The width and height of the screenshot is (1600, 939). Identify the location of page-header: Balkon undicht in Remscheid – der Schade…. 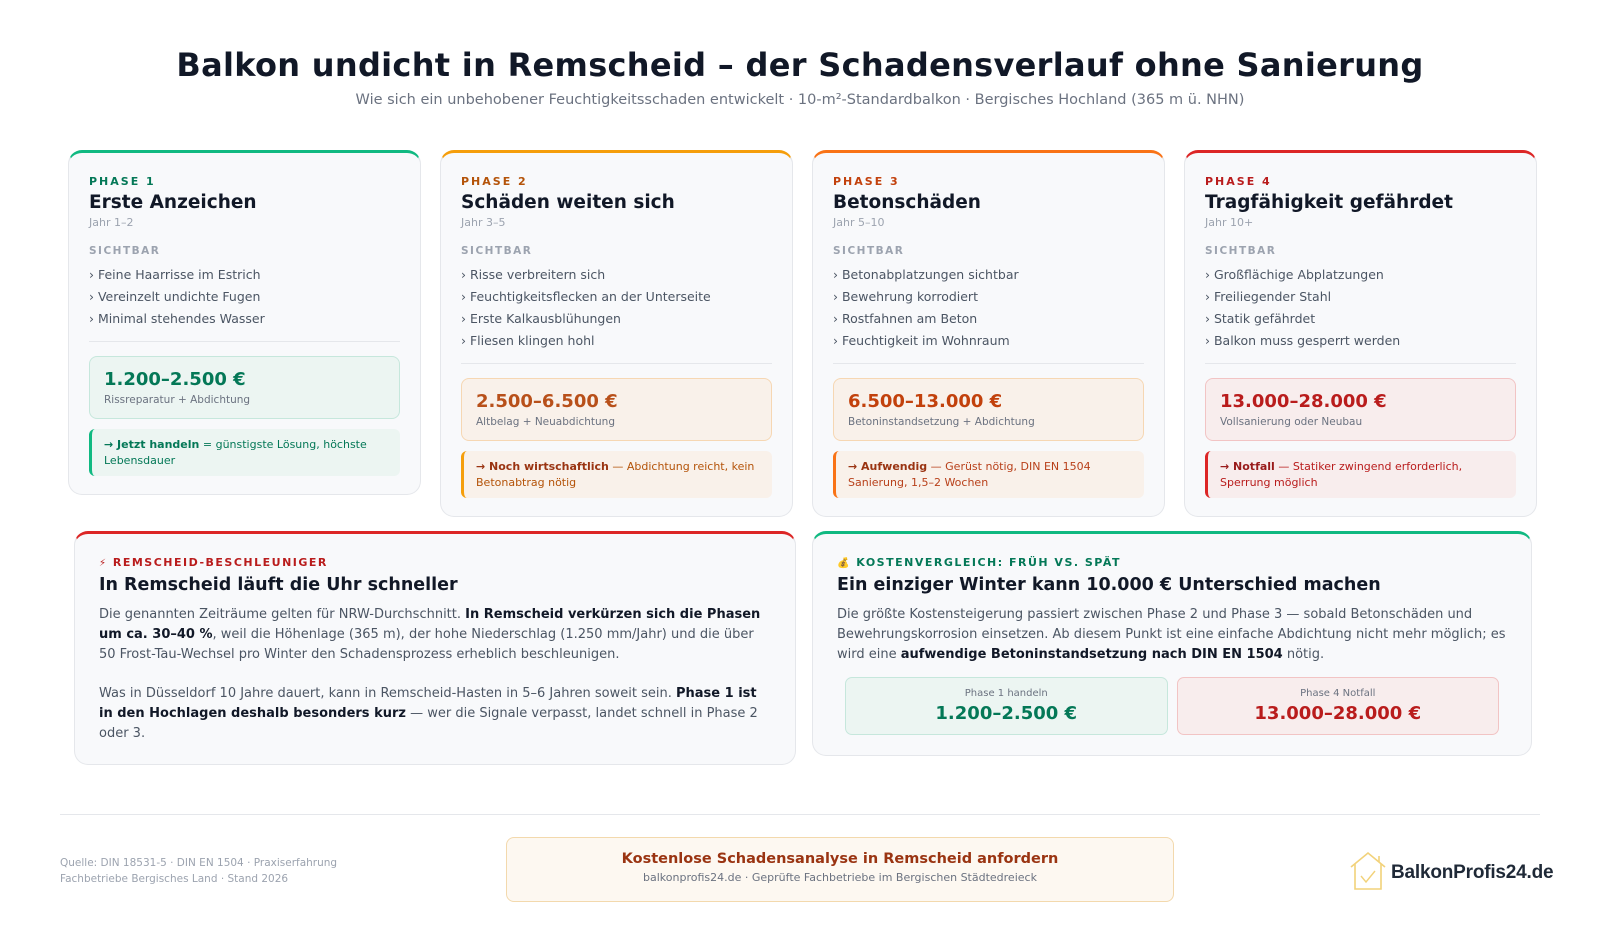
(800, 77).